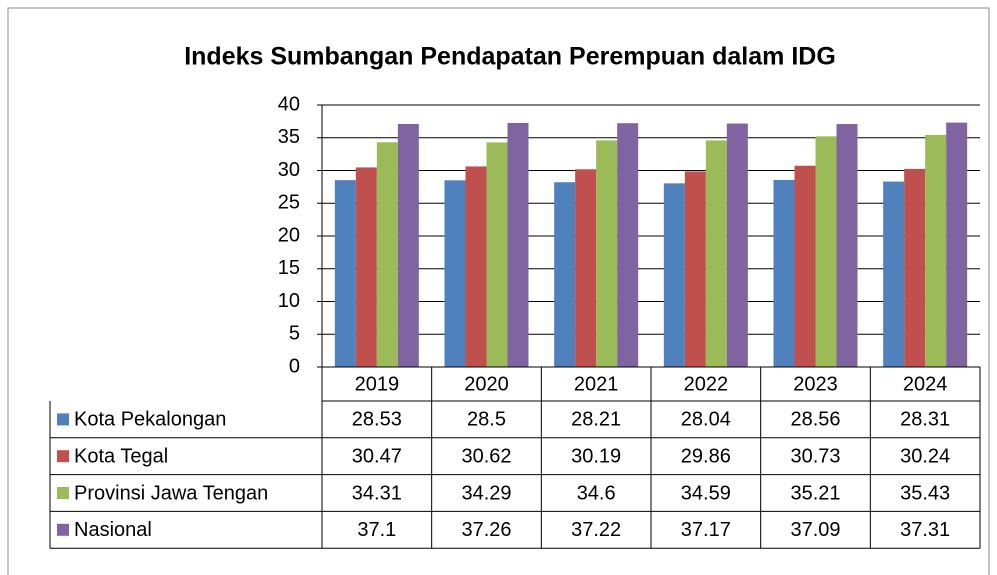  What do you see at coordinates (113, 530) in the screenshot?
I see `legend-label: Nasional` at bounding box center [113, 530].